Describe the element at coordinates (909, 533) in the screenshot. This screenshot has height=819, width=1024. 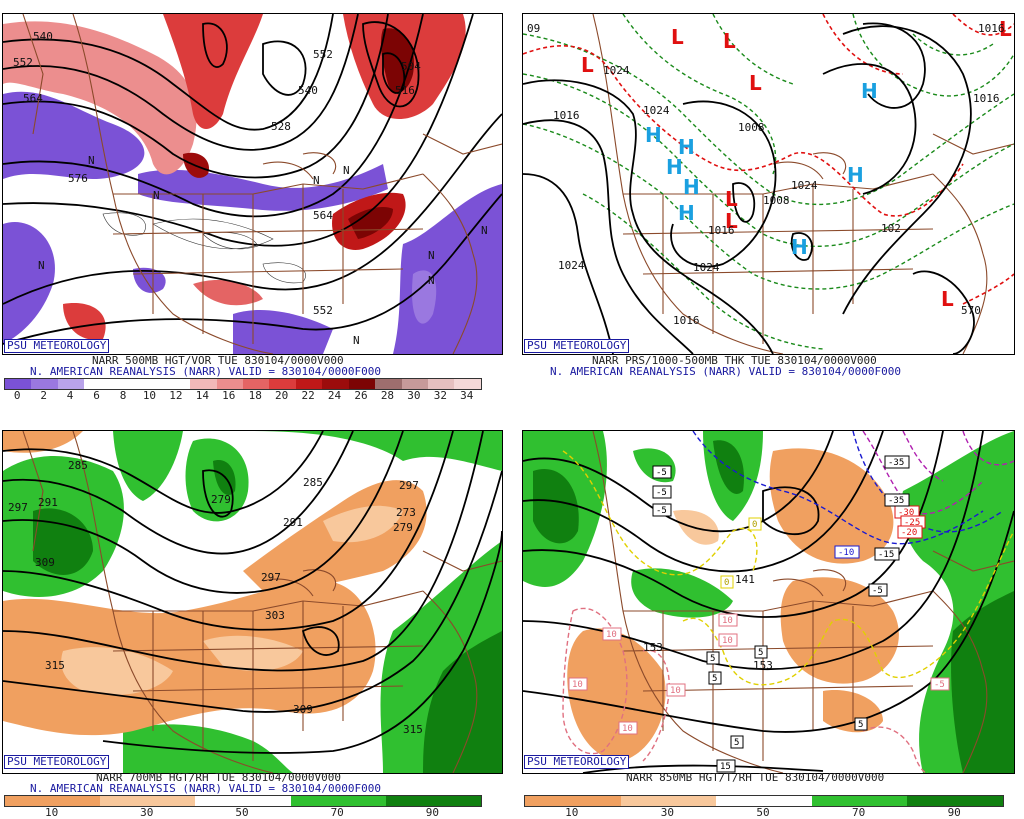
I see `temperature-label: -20` at that location.